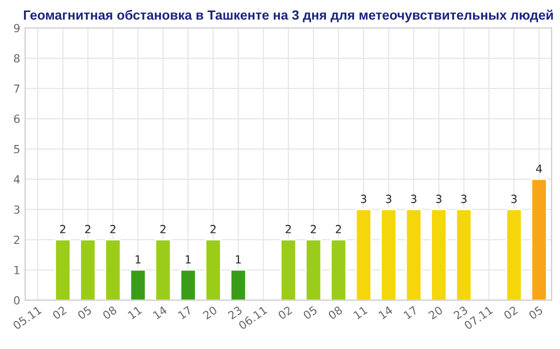 The width and height of the screenshot is (560, 349). Describe the element at coordinates (17, 240) in the screenshot. I see `y-tick-label: 2` at that location.